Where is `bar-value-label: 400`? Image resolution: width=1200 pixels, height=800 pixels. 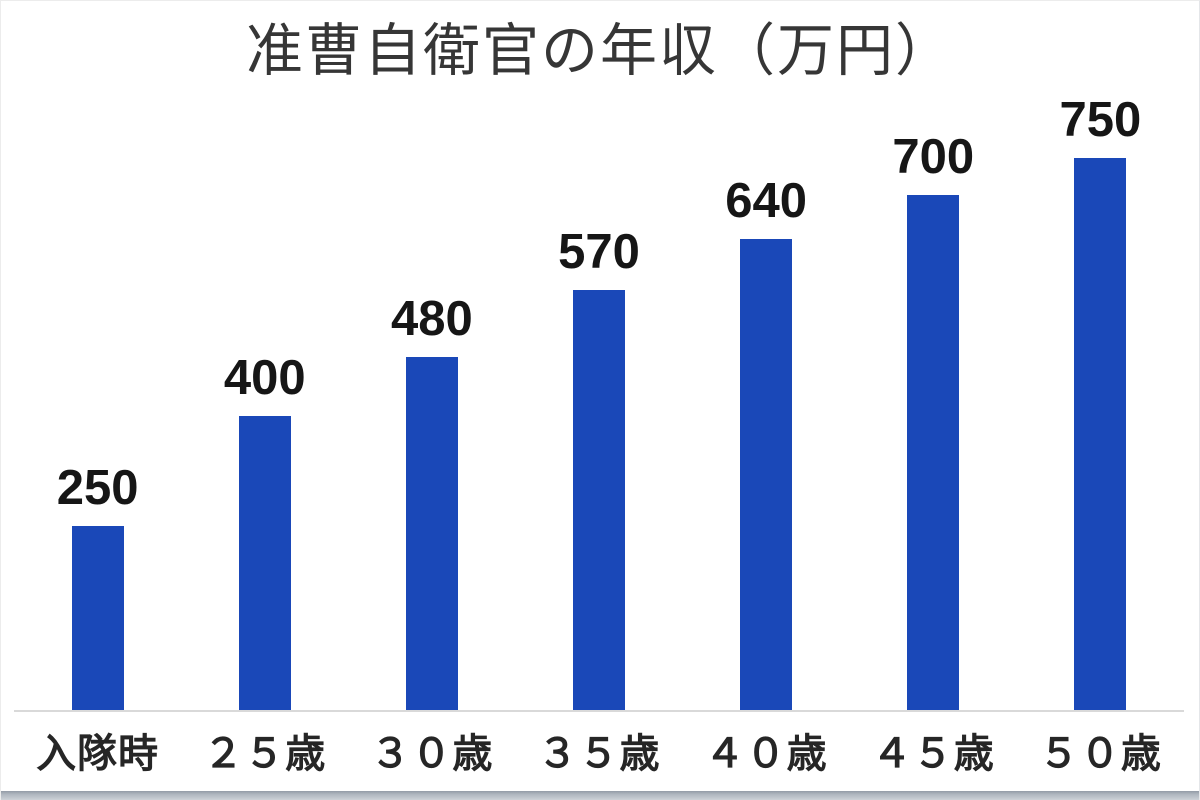 bar-value-label: 400 is located at coordinates (264, 378).